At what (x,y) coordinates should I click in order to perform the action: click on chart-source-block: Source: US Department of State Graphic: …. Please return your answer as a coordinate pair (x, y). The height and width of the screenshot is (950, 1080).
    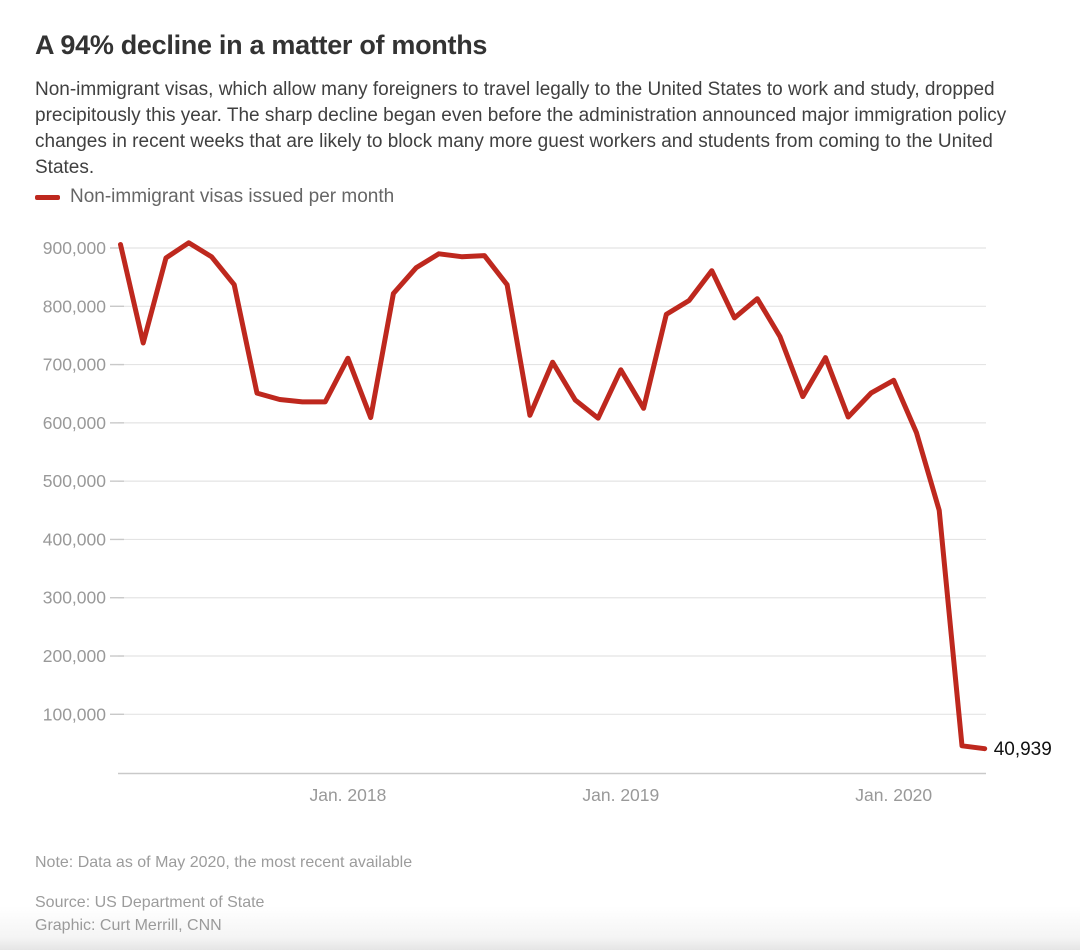
    Looking at the image, I should click on (149, 914).